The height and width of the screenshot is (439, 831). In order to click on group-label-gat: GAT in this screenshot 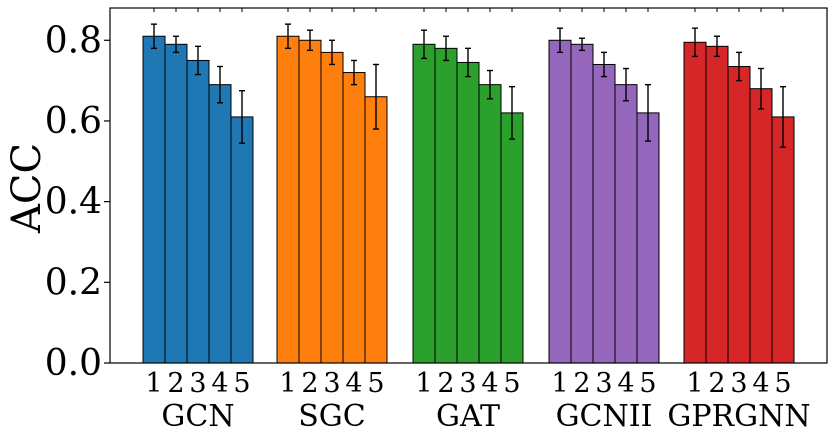, I will do `click(468, 416)`.